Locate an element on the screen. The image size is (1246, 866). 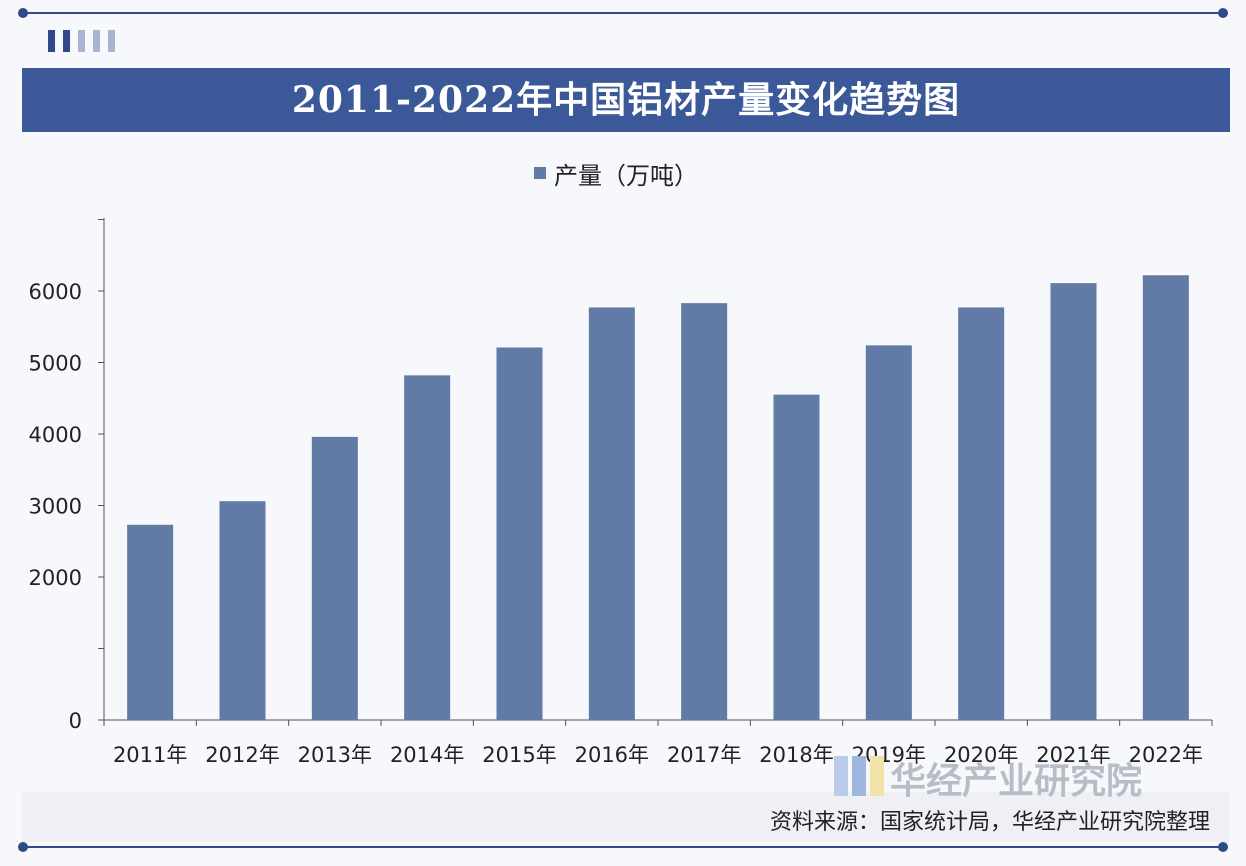
x-tick-label: 2014年 is located at coordinates (427, 755).